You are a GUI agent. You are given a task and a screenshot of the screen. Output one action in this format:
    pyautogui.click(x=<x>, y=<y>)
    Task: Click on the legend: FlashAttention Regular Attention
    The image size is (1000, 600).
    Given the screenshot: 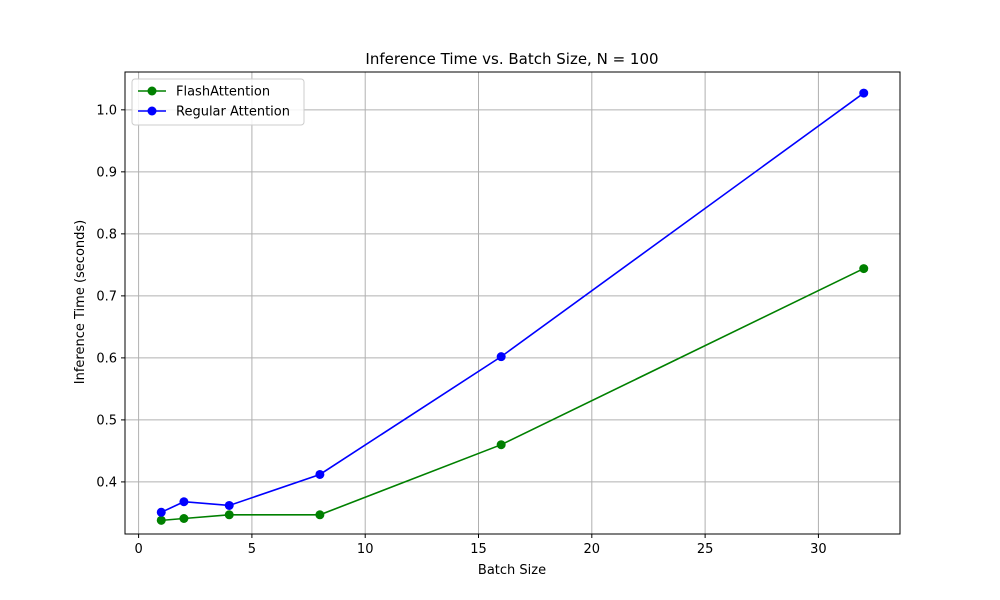 What is the action you would take?
    pyautogui.click(x=218, y=102)
    